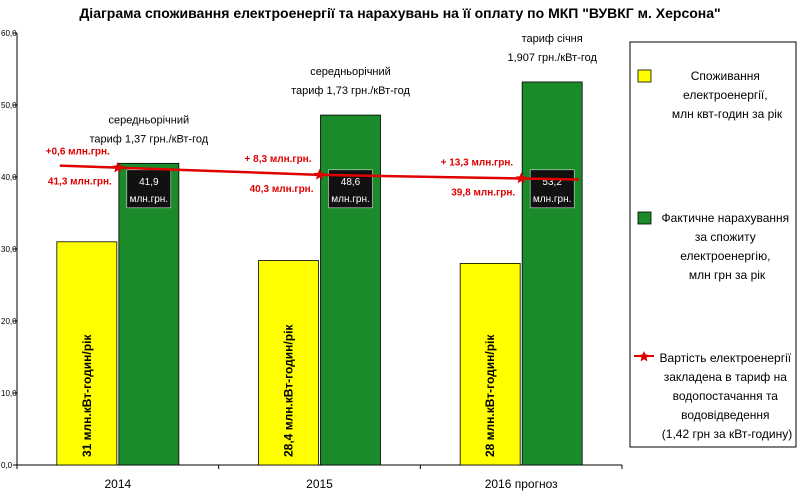  What do you see at coordinates (289, 390) in the screenshot?
I see `consumption-bar-label: 28,4 млн.кВт-годин/рік` at bounding box center [289, 390].